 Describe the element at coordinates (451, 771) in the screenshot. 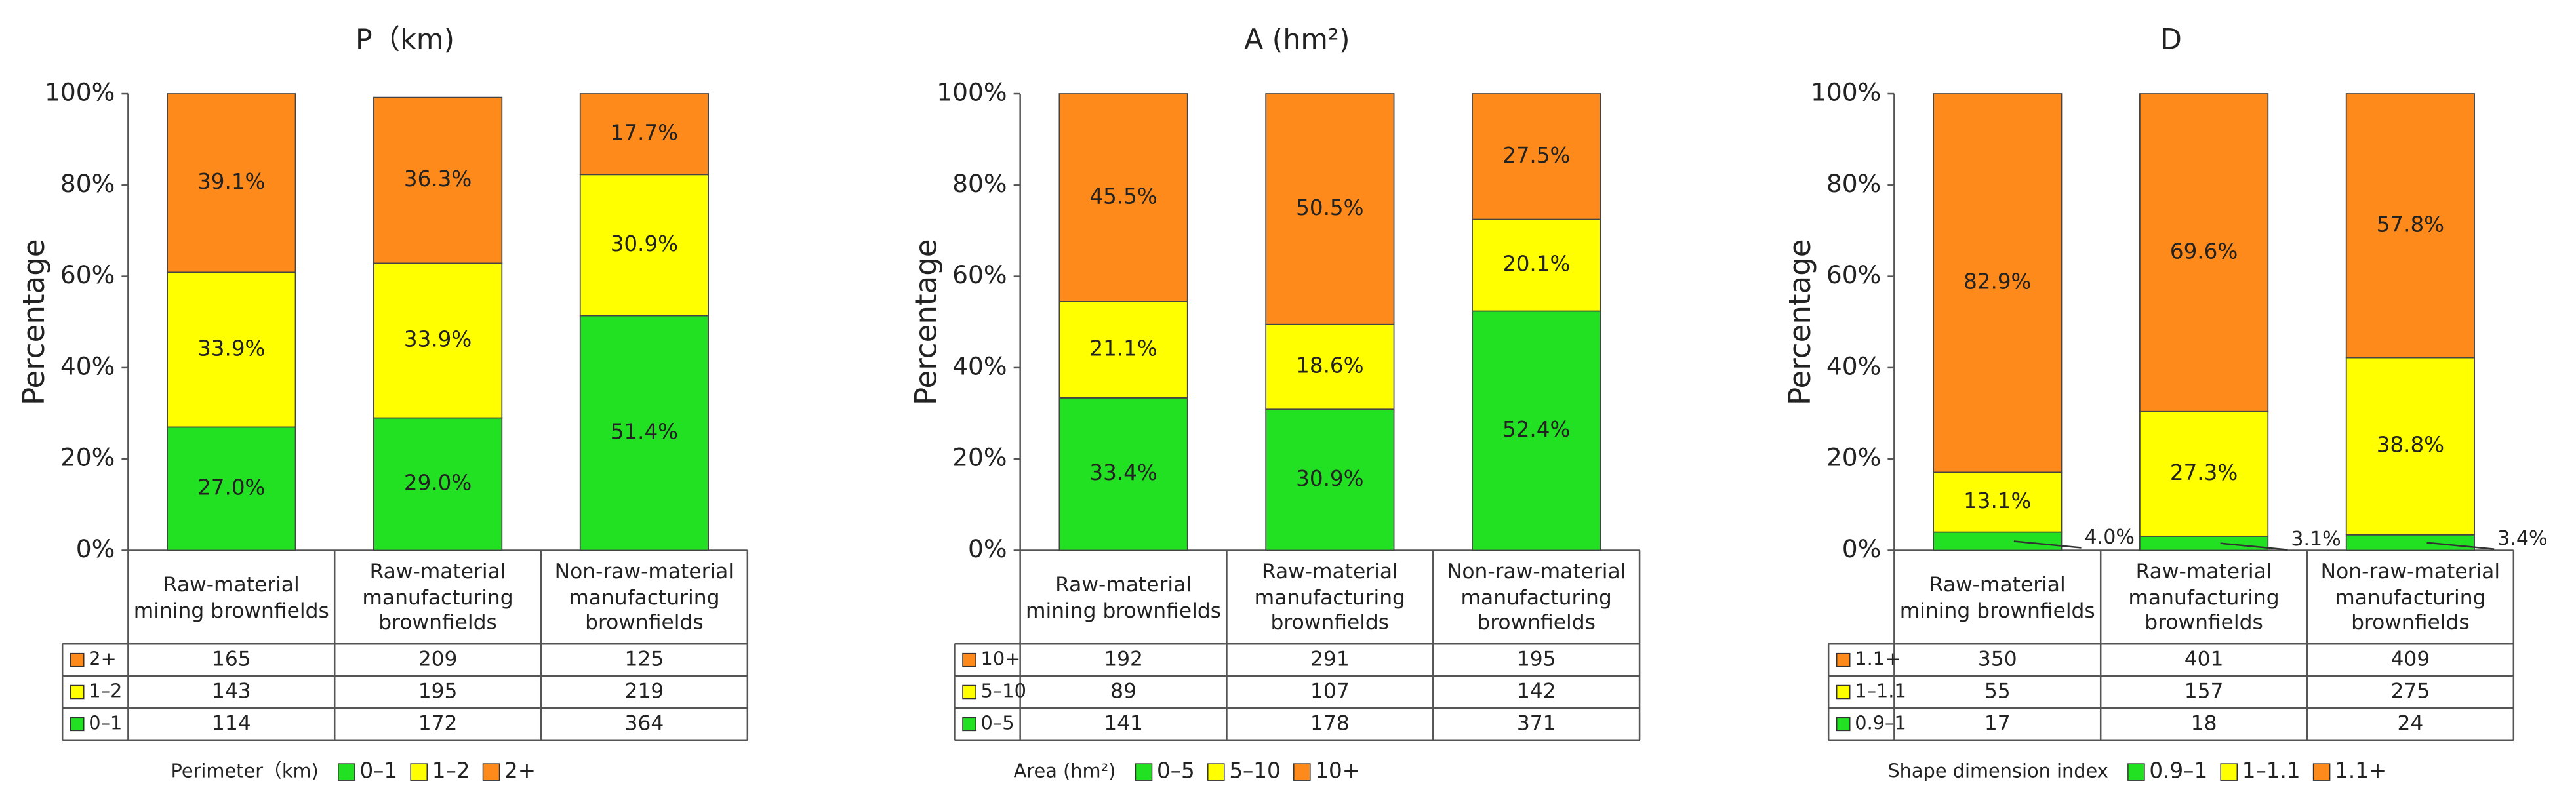

I see `legend-label: 1–2` at that location.